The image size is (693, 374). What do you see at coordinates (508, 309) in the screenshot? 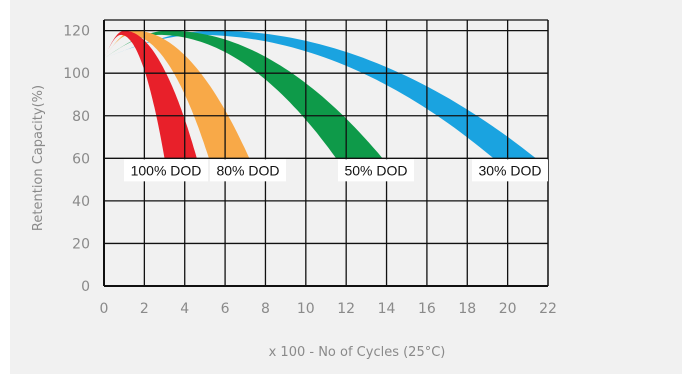
I see `x-tick-label: 20` at bounding box center [508, 309].